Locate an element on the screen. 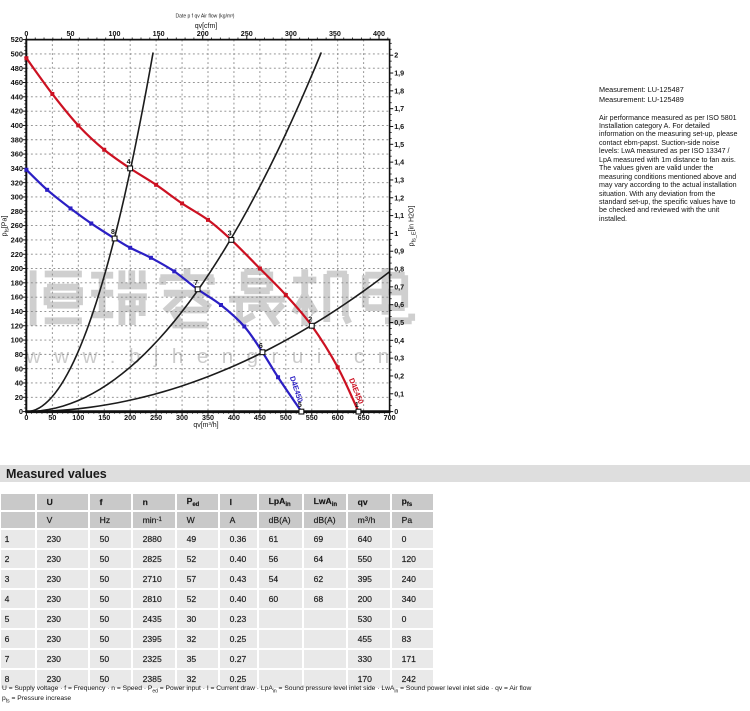 This screenshot has height=711, width=750. svg-text: 4 is located at coordinates (129, 162).